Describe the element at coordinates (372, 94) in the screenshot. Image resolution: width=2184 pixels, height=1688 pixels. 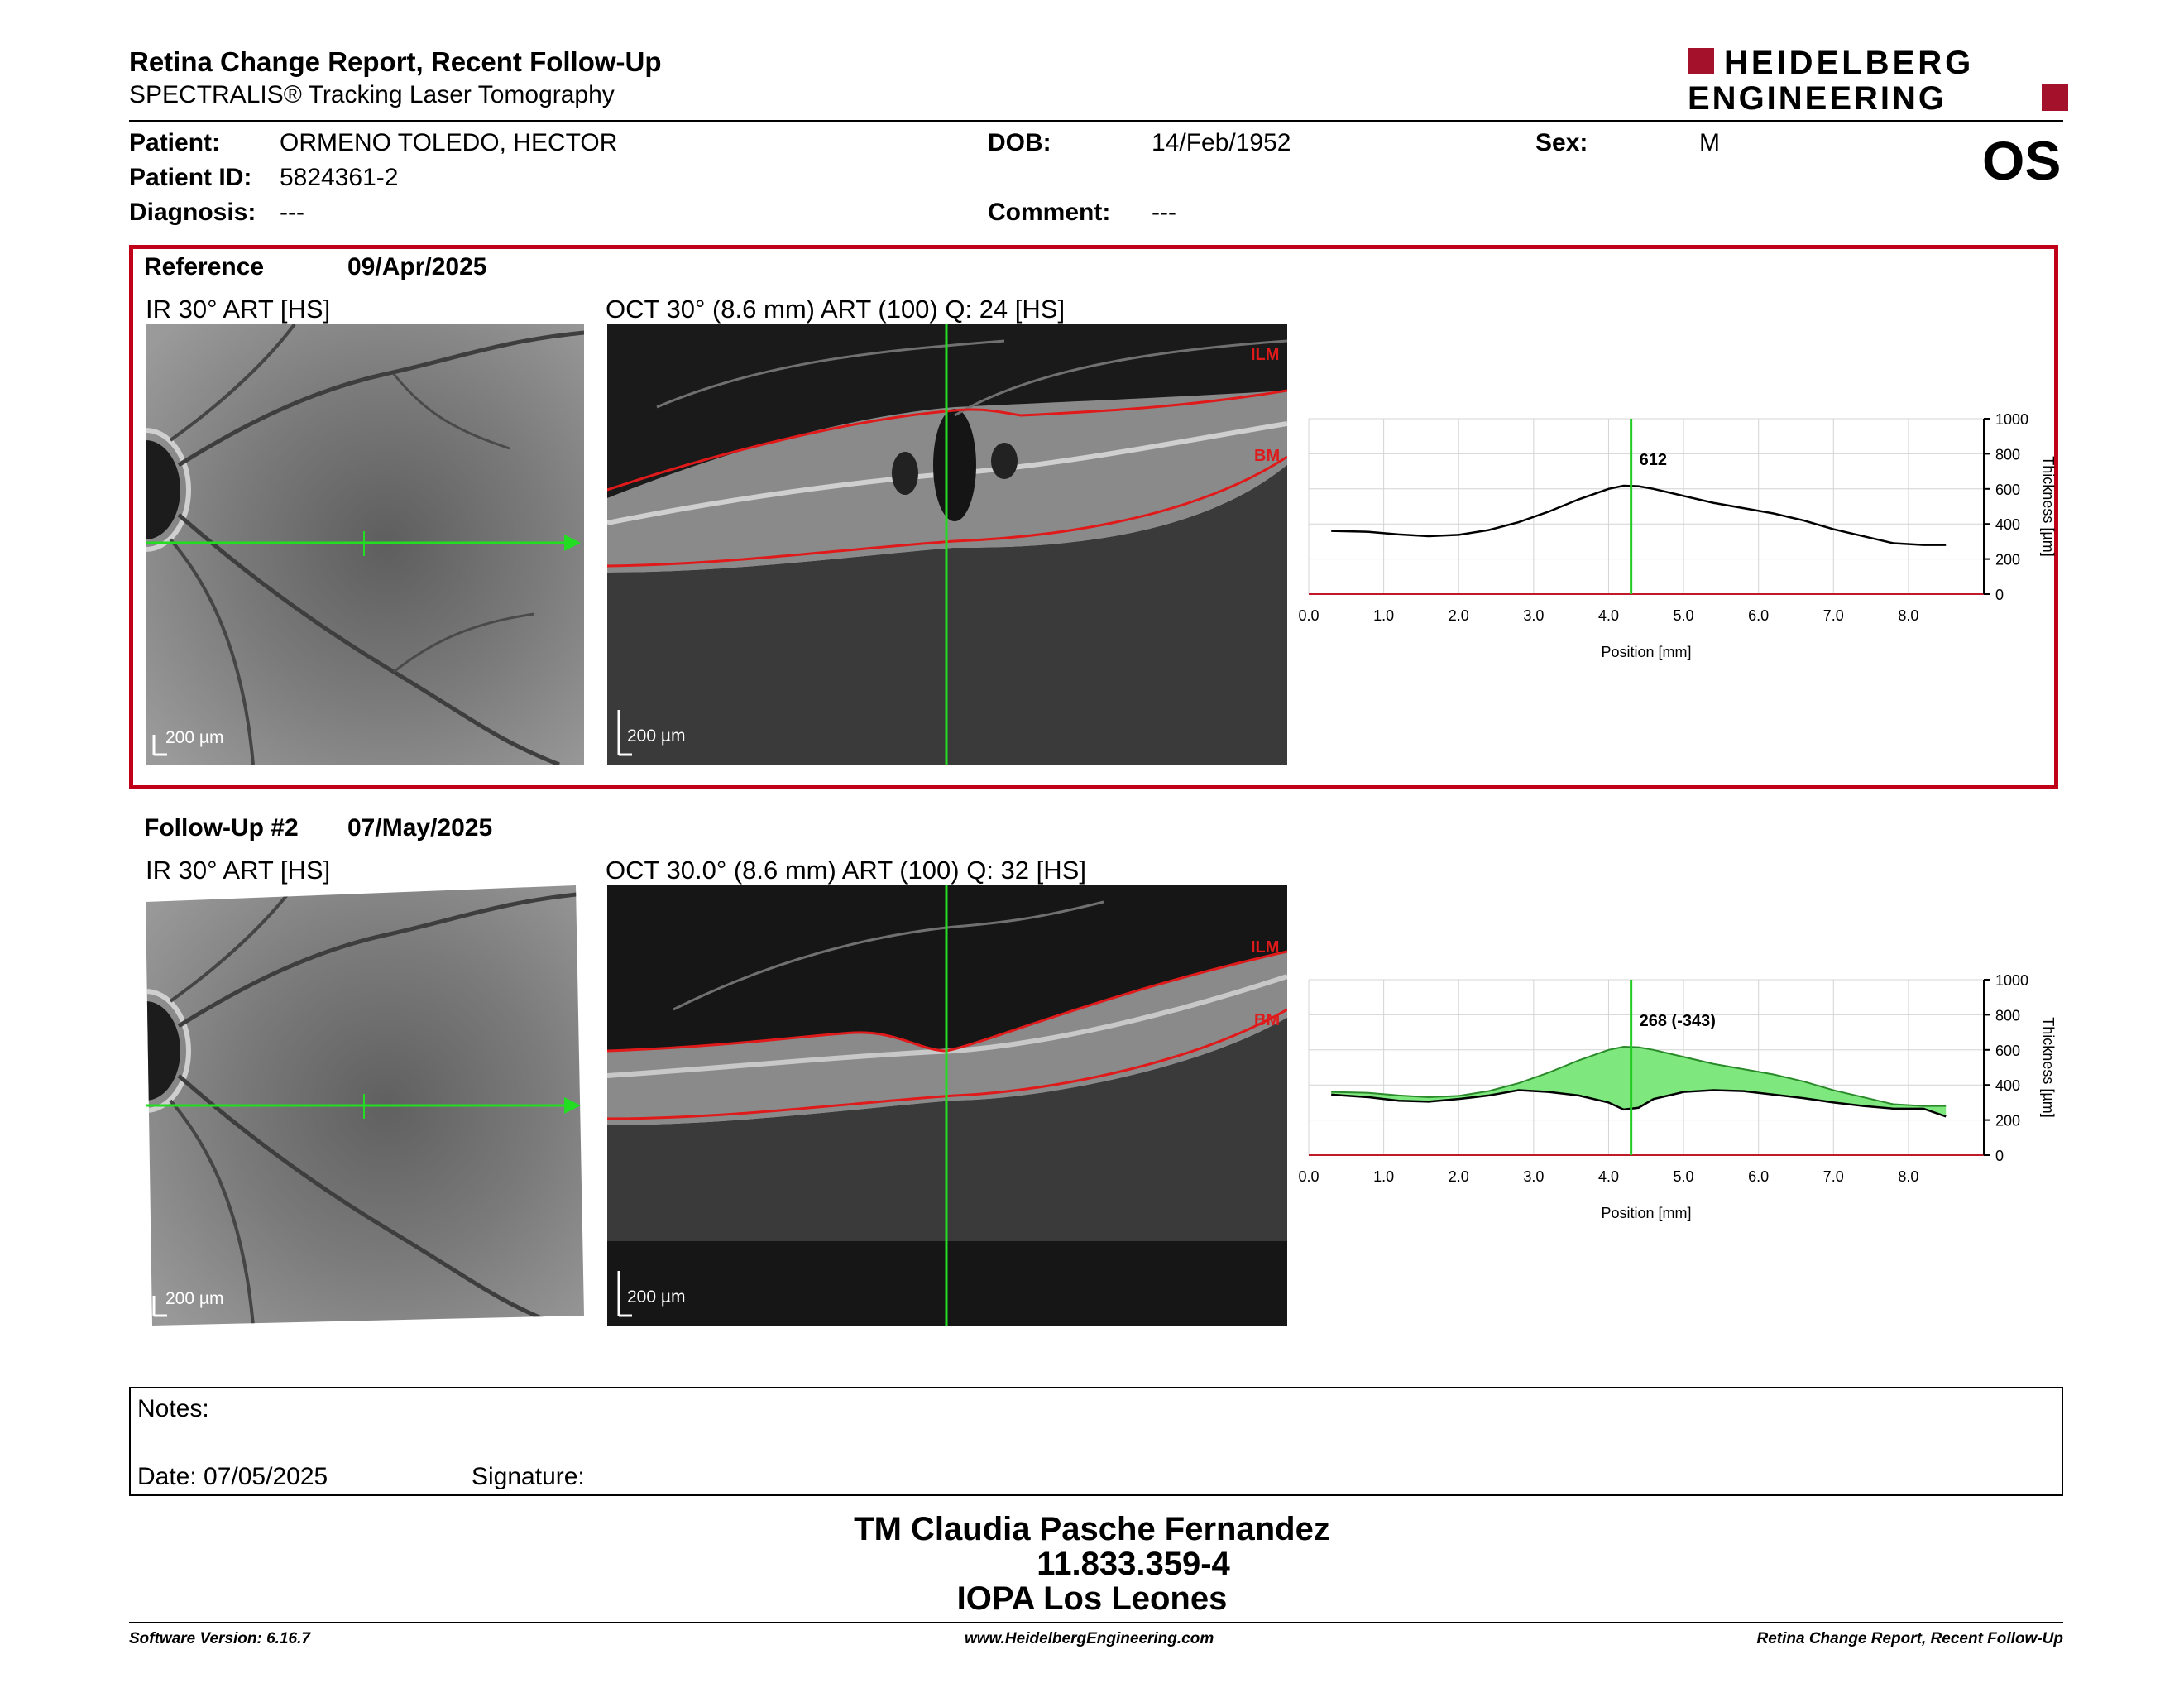
I see `report-subtitle: SPECTRALIS® Tracking Laser Tomography` at that location.